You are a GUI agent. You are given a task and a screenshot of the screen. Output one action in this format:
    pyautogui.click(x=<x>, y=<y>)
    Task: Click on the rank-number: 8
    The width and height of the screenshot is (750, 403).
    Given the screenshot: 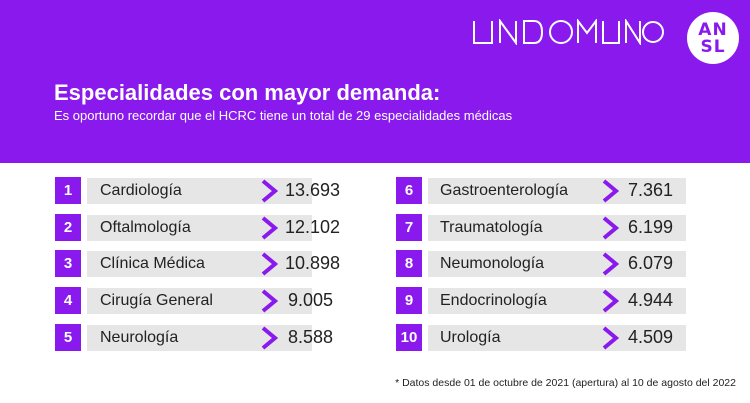 What is the action you would take?
    pyautogui.click(x=409, y=263)
    